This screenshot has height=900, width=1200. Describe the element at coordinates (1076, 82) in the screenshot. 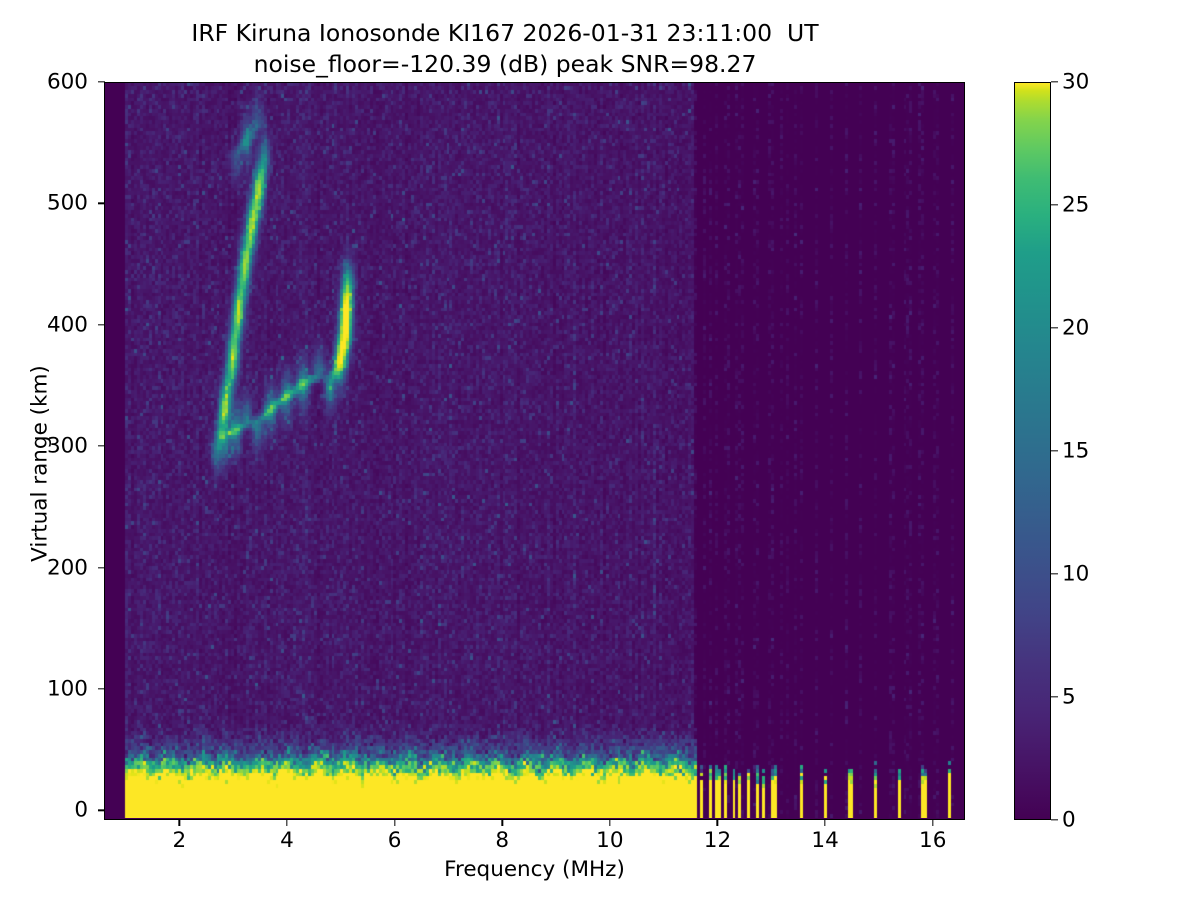

I see `colorbar-tick-label: 30` at that location.